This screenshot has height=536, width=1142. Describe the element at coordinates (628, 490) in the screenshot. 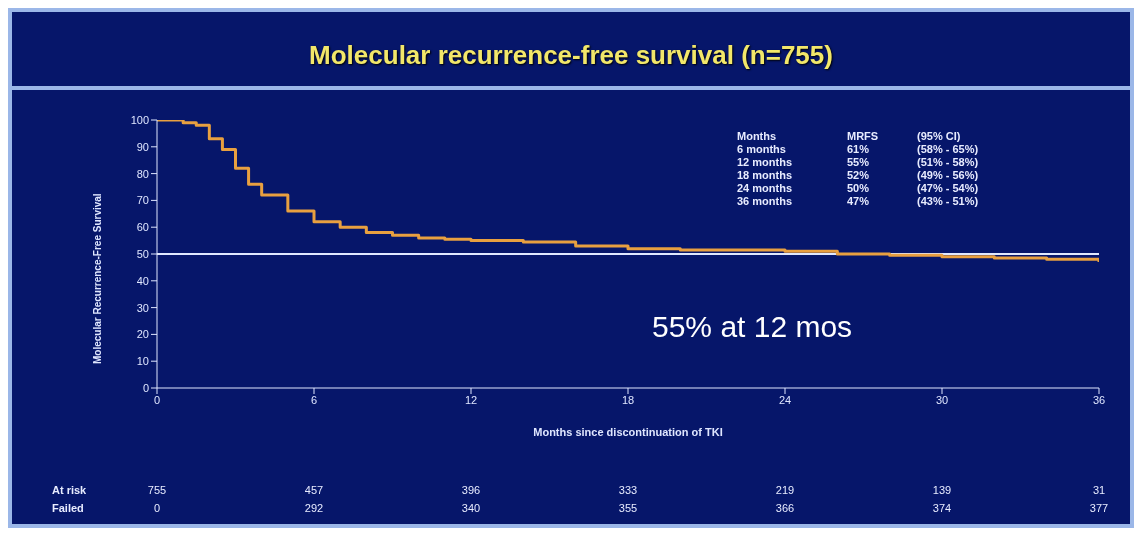

I see `text: 333` at that location.